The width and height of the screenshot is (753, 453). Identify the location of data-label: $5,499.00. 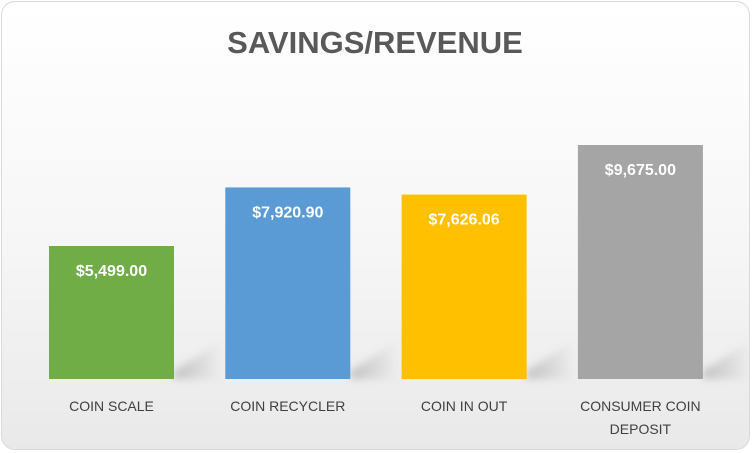
(111, 271).